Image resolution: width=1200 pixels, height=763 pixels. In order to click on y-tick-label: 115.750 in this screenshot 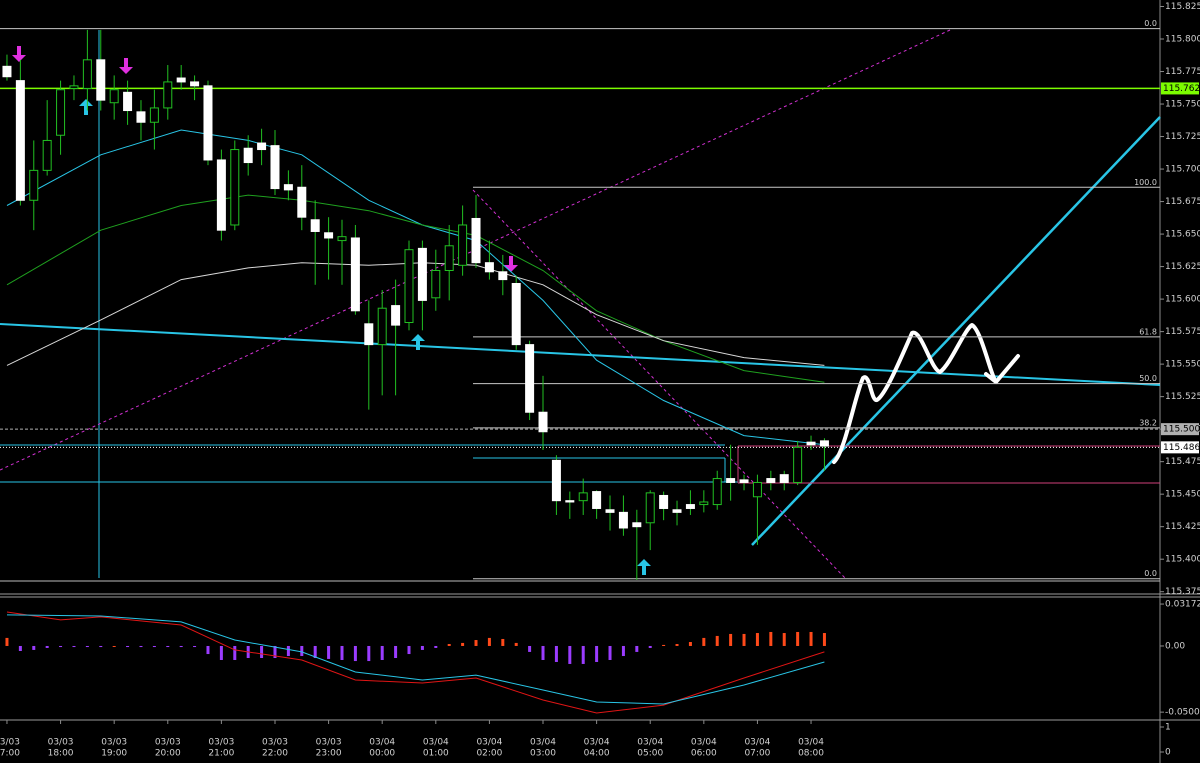, I will do `click(1182, 105)`.